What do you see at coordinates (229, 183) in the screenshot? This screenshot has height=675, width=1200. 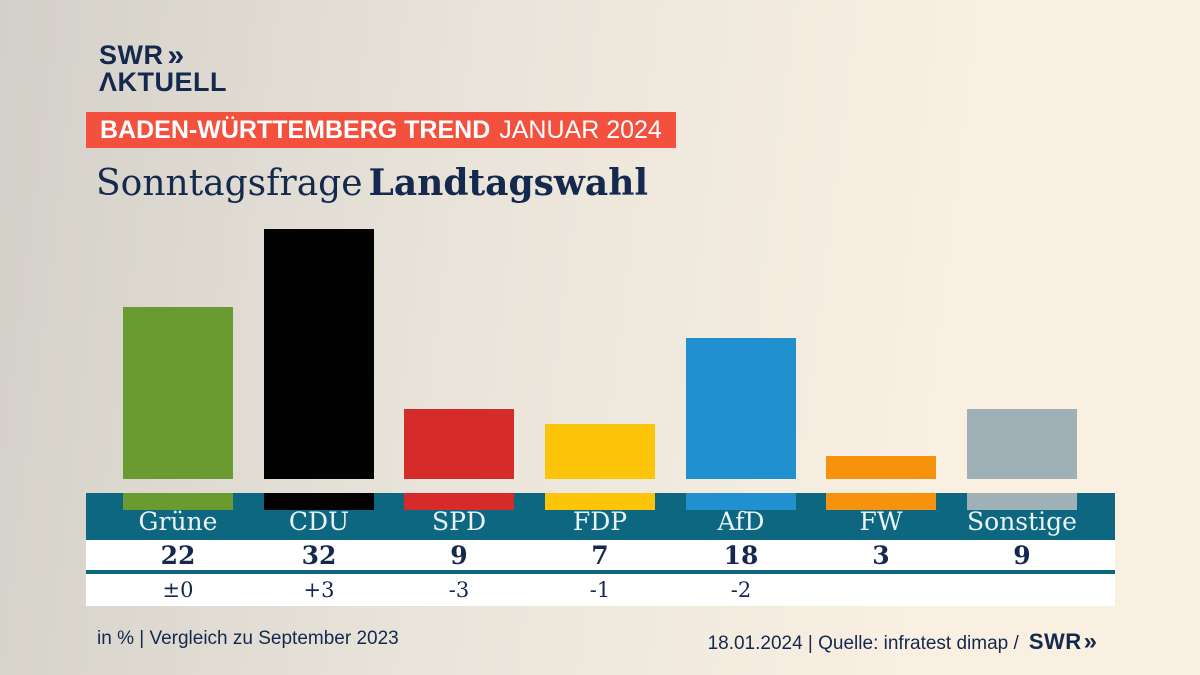 I see `title-regular: Sonntagsfrage` at bounding box center [229, 183].